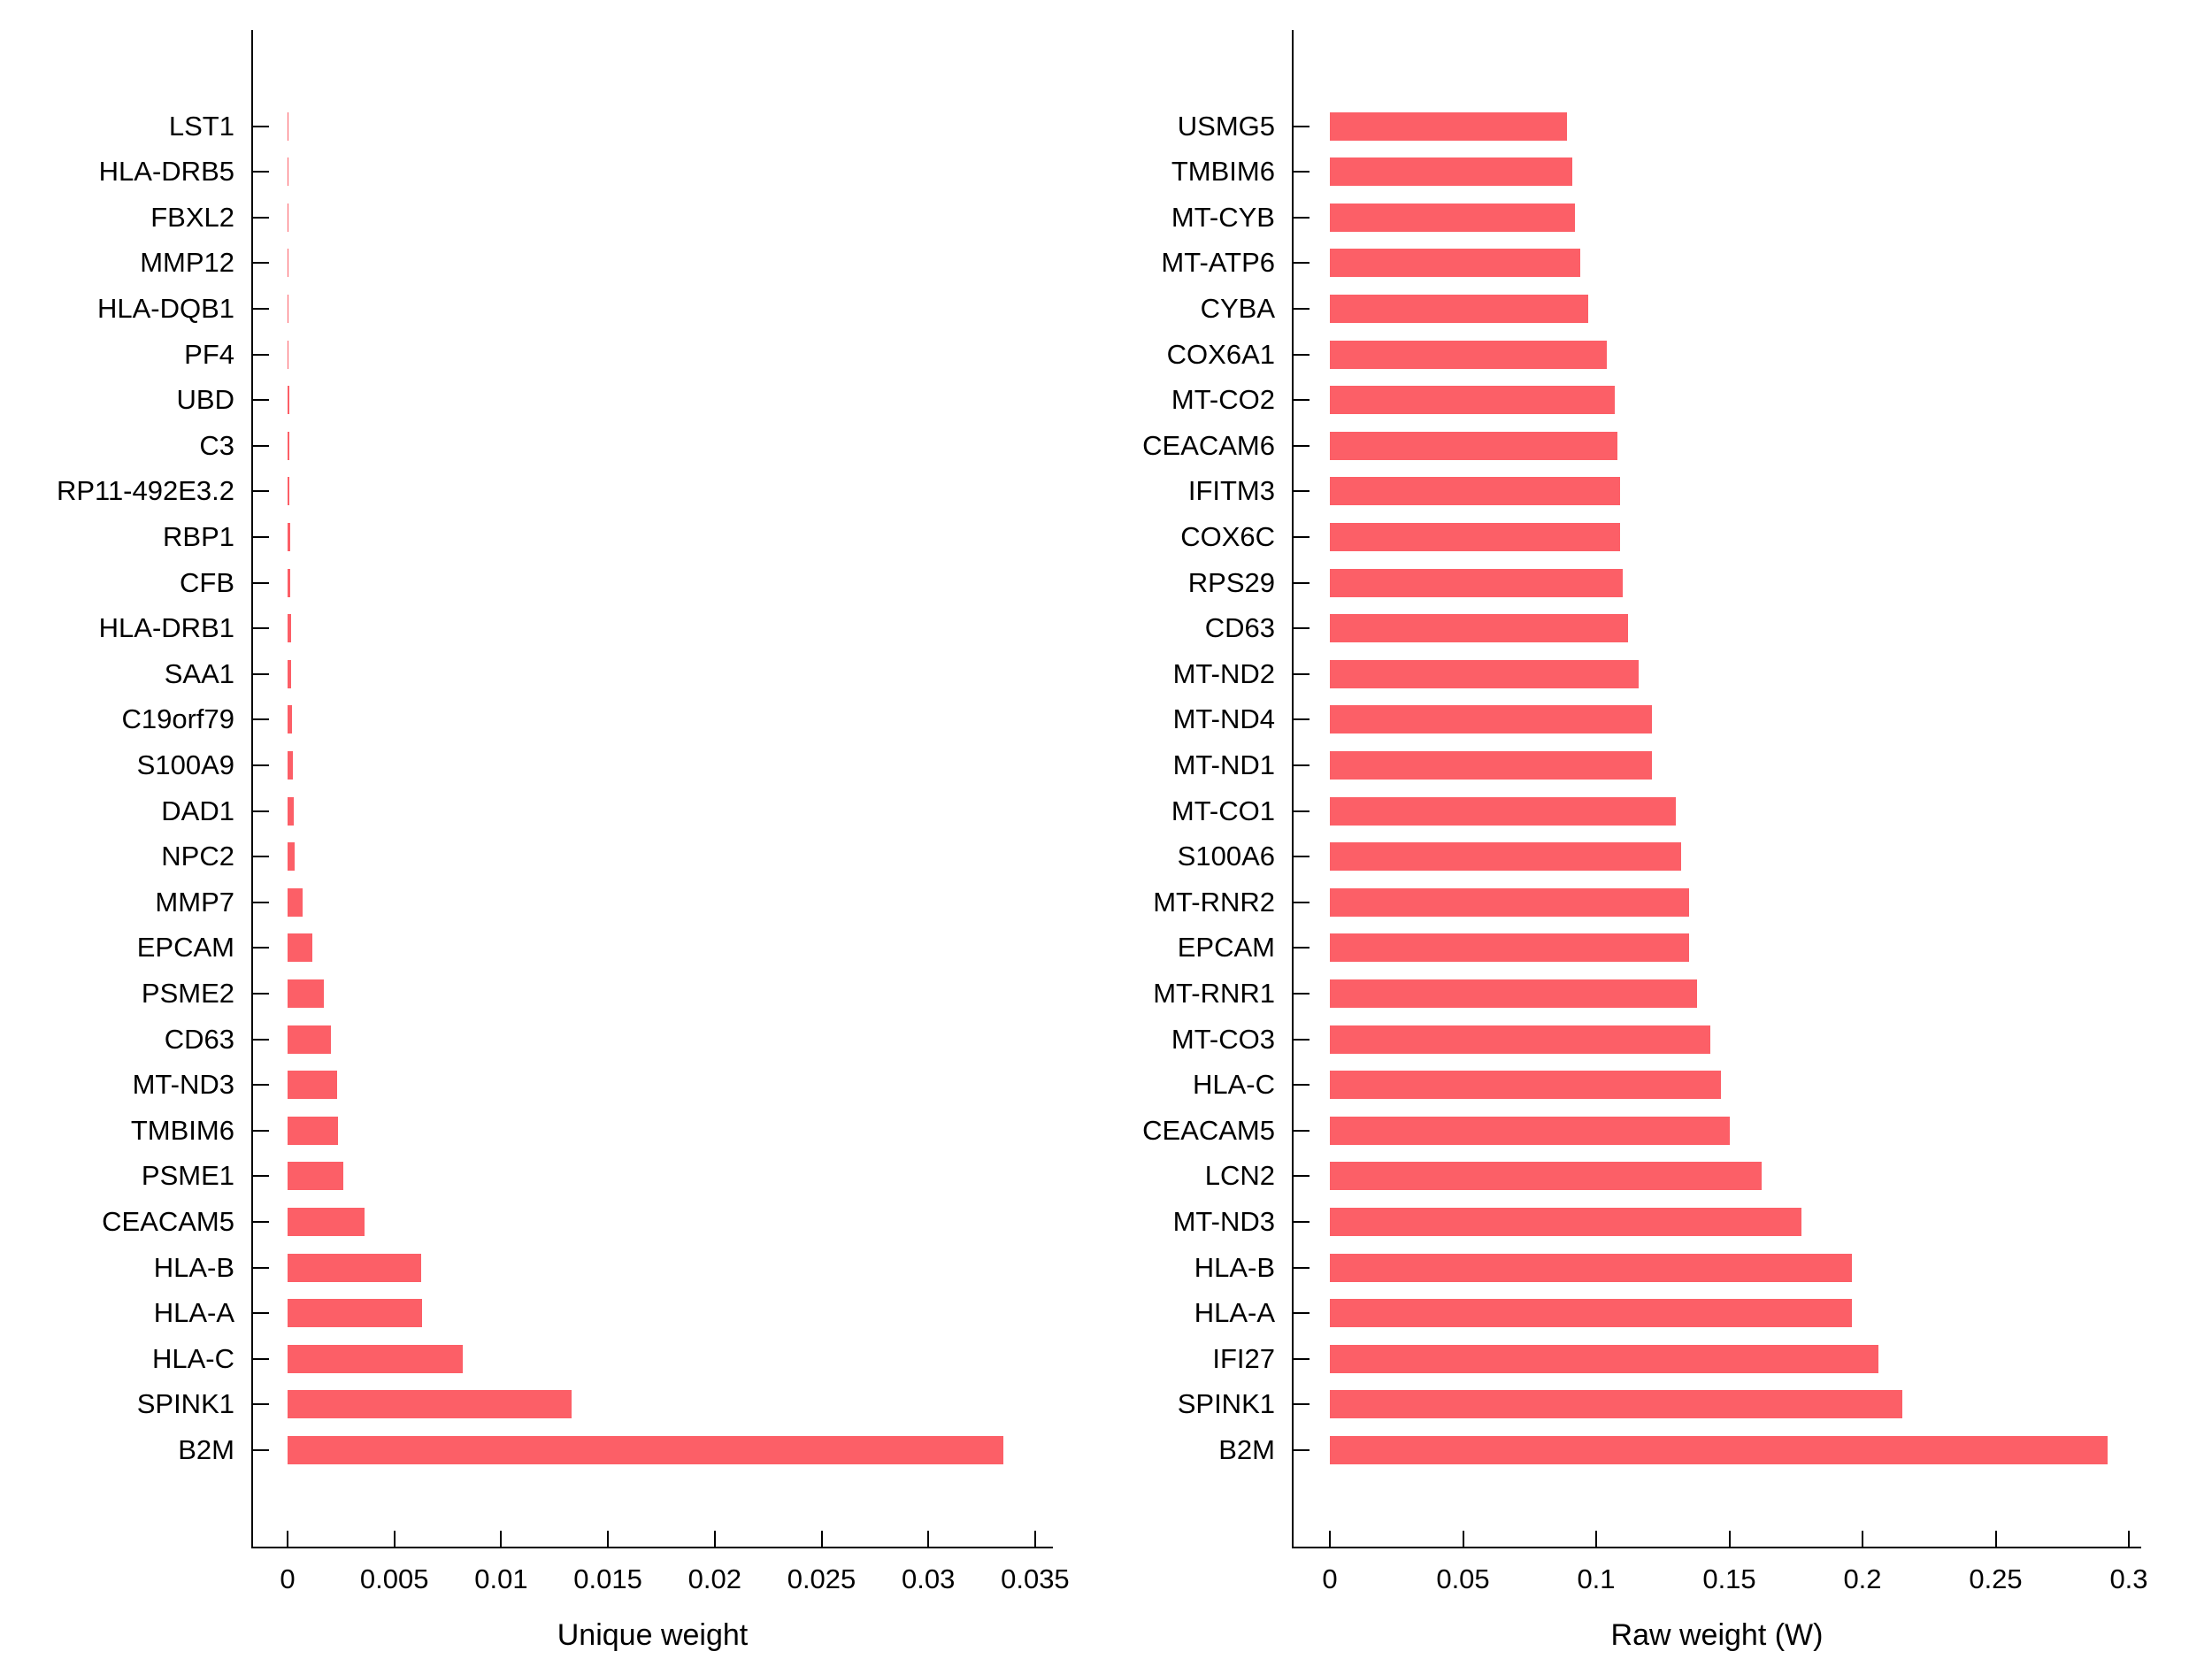  What do you see at coordinates (1996, 1579) in the screenshot?
I see `x-tick-label: 0.25` at bounding box center [1996, 1579].